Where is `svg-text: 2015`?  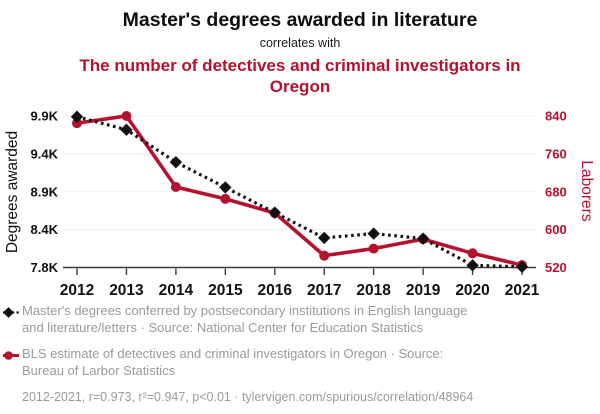
svg-text: 2015 is located at coordinates (225, 290).